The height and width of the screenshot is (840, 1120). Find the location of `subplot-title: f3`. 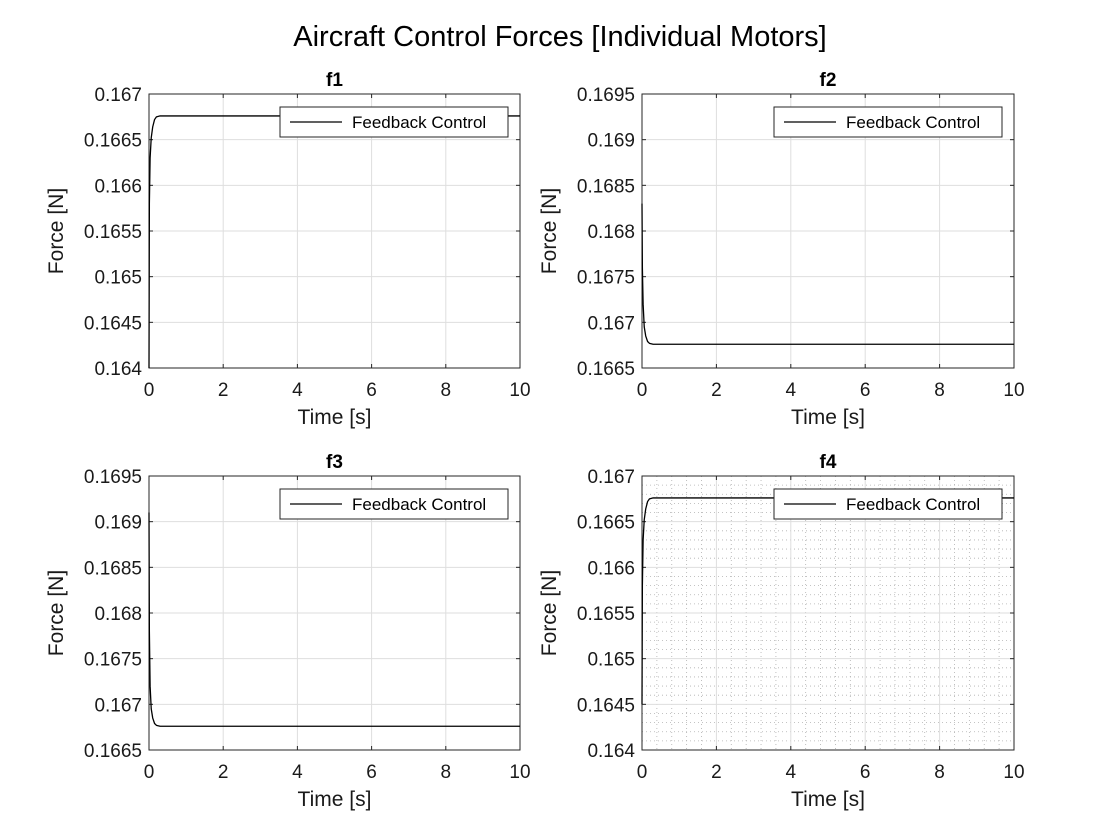

subplot-title: f3 is located at coordinates (334, 462).